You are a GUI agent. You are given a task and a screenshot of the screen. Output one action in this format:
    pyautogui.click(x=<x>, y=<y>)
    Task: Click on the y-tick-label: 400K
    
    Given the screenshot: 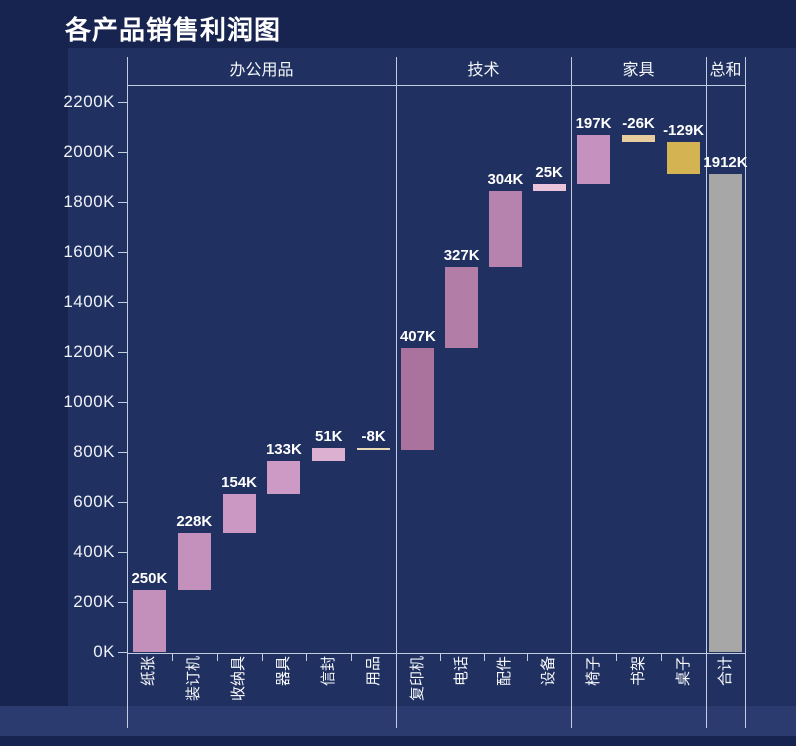 What is the action you would take?
    pyautogui.click(x=94, y=551)
    